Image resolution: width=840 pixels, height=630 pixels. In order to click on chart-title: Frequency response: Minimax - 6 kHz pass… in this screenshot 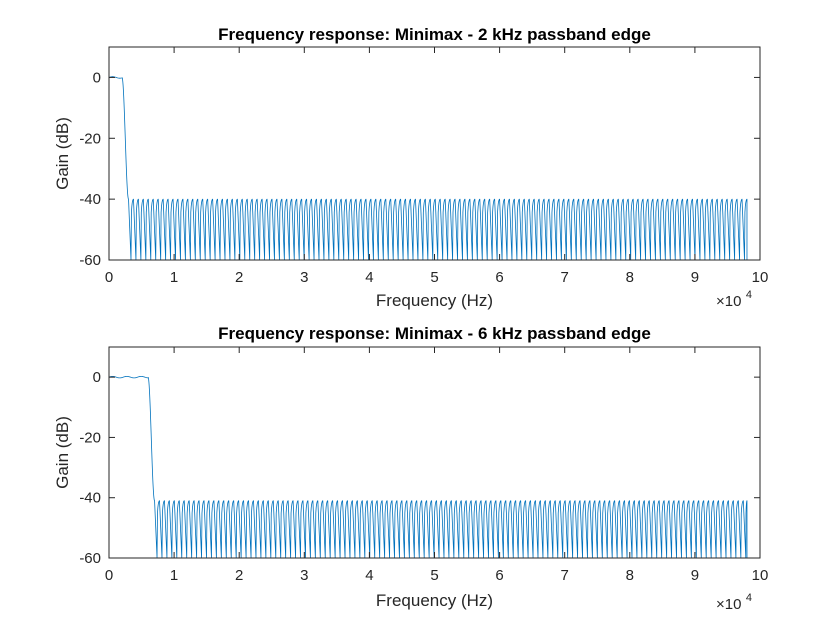, I will do `click(434, 333)`.